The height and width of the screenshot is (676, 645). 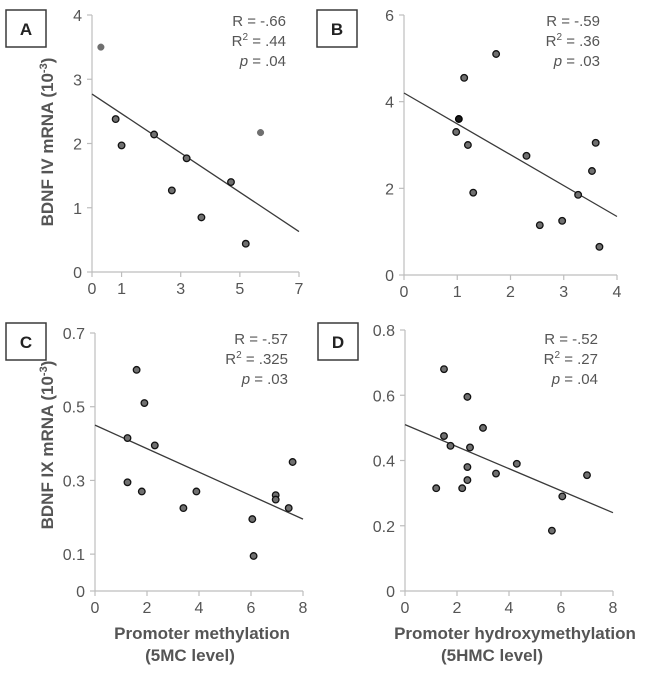 I want to click on panel-label: D, so click(x=338, y=342).